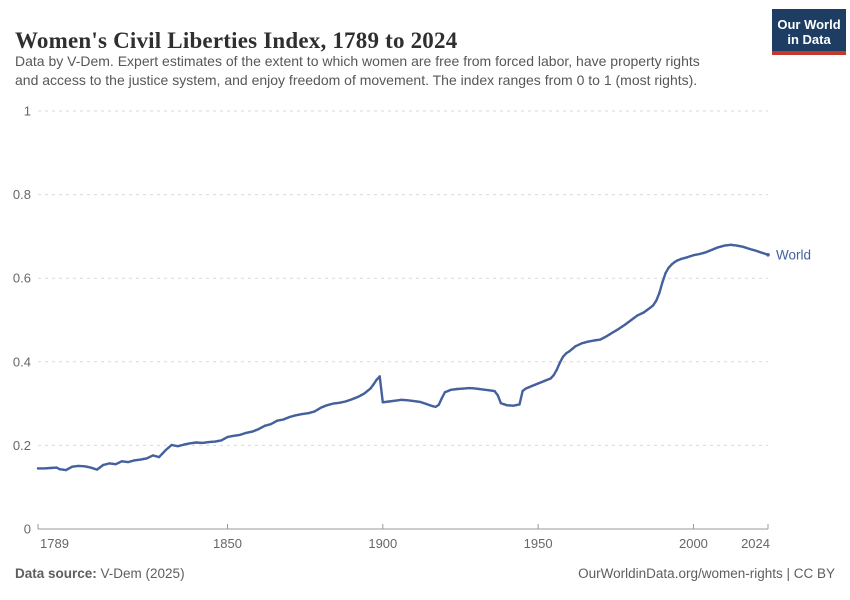  What do you see at coordinates (56, 573) in the screenshot?
I see `data-source-label: Data source:` at bounding box center [56, 573].